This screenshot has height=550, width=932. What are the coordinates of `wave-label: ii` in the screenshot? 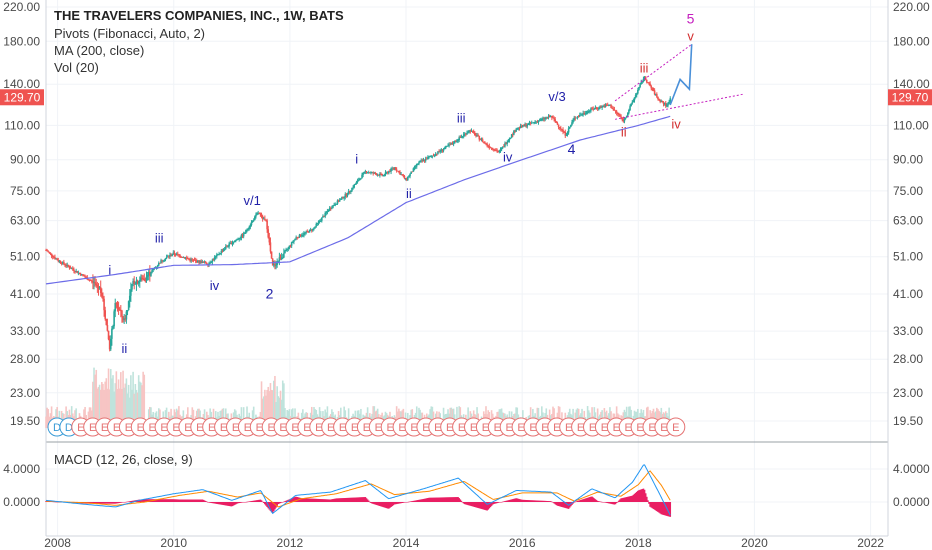 It's located at (125, 348).